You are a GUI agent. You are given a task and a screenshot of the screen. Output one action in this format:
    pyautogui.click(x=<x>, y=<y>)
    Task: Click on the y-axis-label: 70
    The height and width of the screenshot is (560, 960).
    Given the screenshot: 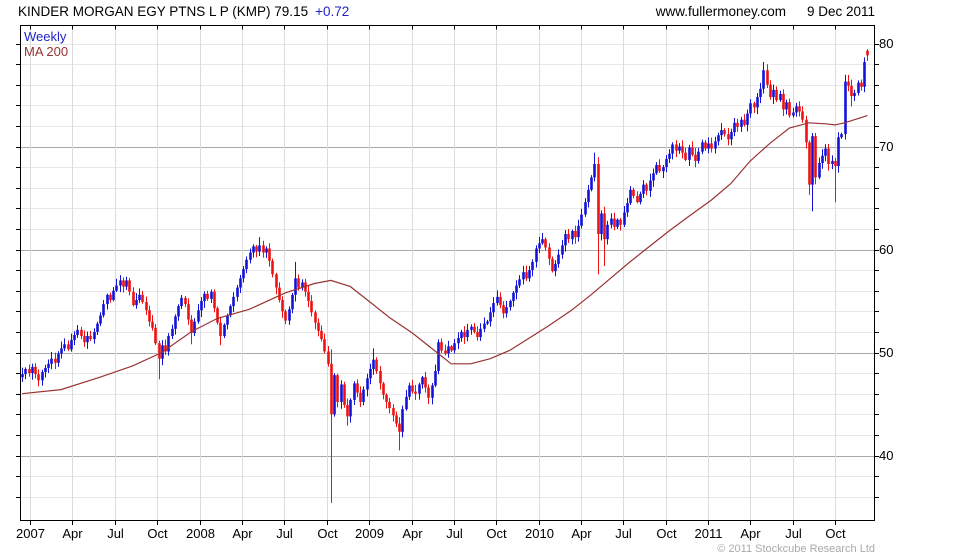 What is the action you would take?
    pyautogui.click(x=886, y=146)
    